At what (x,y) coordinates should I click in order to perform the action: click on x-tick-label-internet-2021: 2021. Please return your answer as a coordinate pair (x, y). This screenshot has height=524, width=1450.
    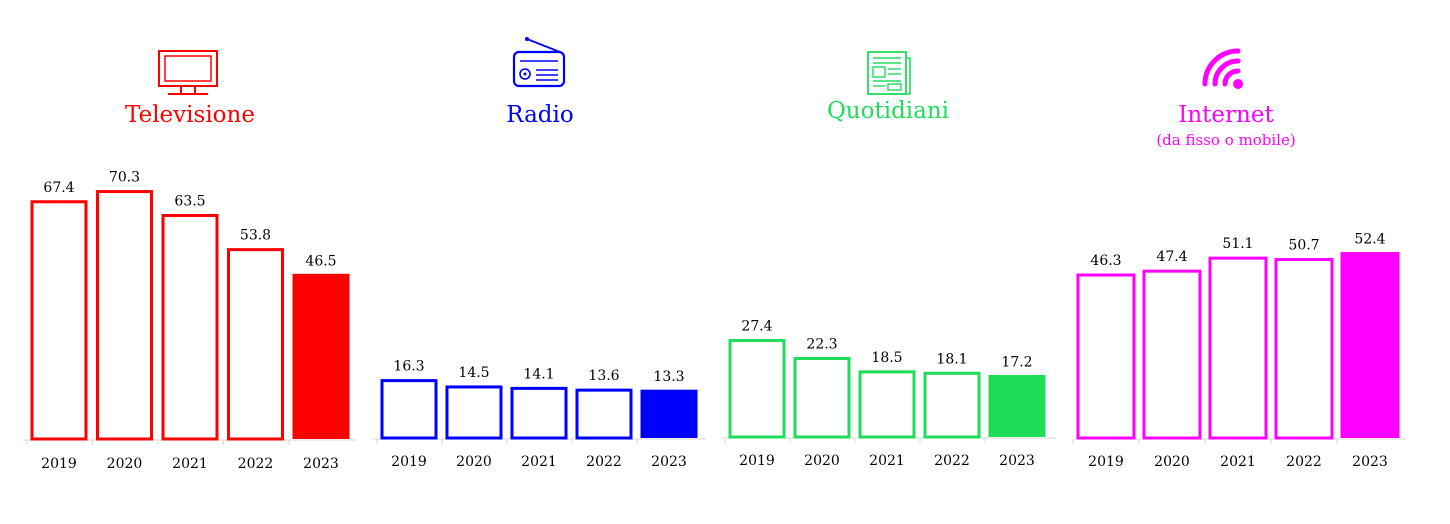
    Looking at the image, I should click on (1238, 462).